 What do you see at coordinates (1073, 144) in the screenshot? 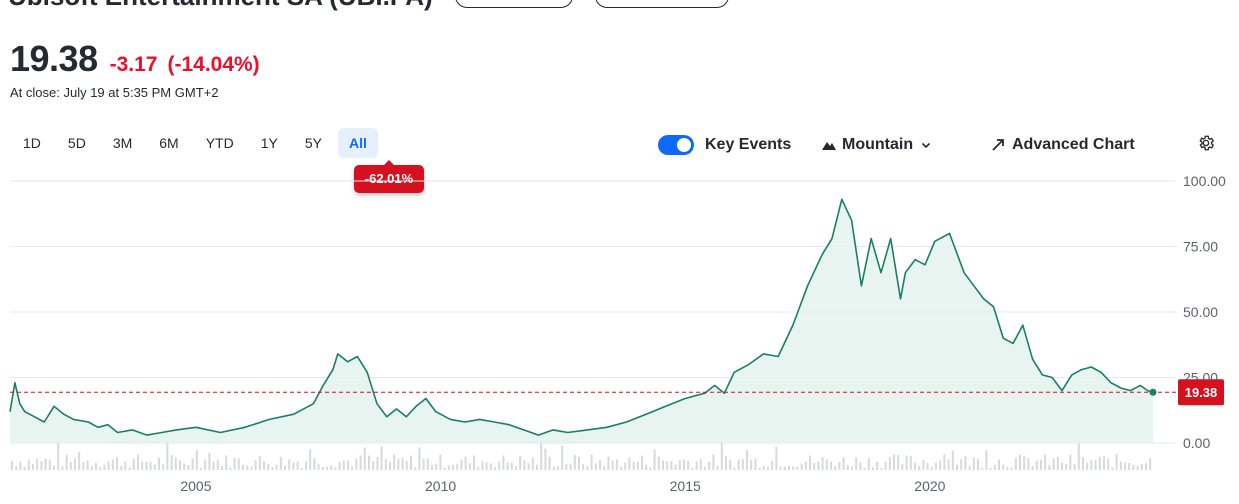
I see `advanced-chart-label: Advanced Chart` at bounding box center [1073, 144].